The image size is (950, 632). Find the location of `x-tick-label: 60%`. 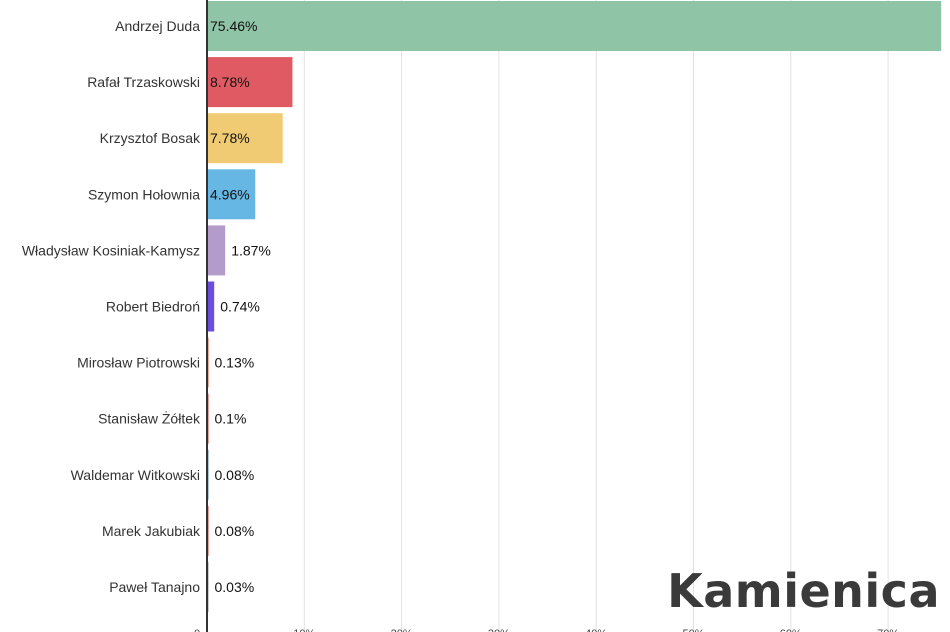

x-tick-label: 60% is located at coordinates (791, 630).